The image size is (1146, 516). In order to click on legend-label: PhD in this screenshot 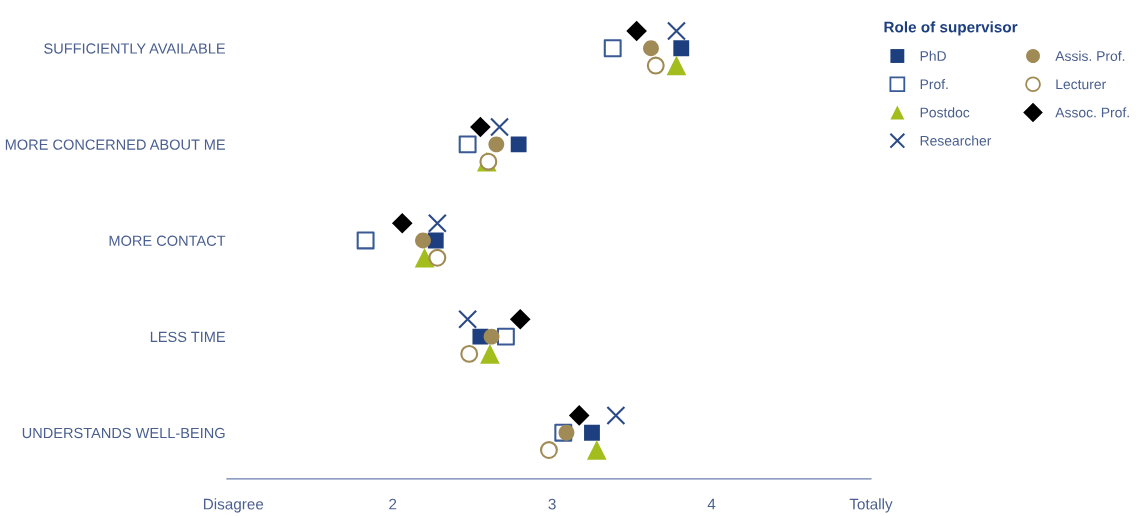, I will do `click(933, 55)`.